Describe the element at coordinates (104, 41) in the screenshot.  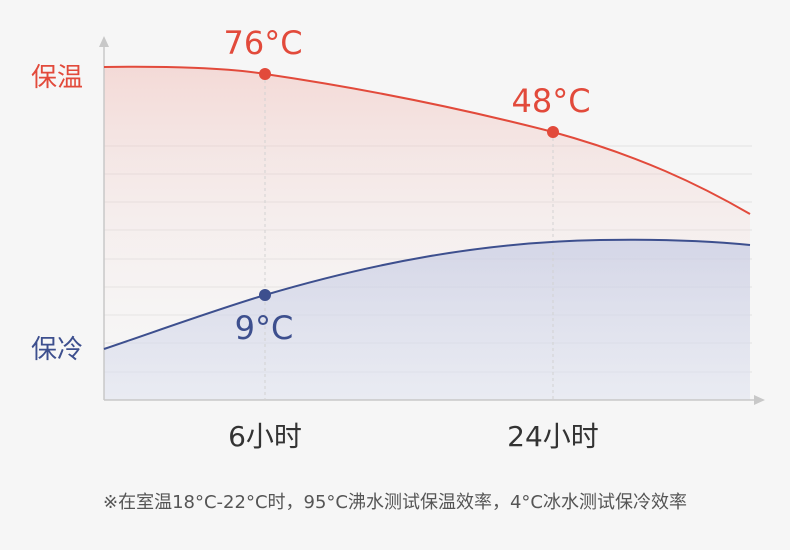
I see `y-axis-arrow` at that location.